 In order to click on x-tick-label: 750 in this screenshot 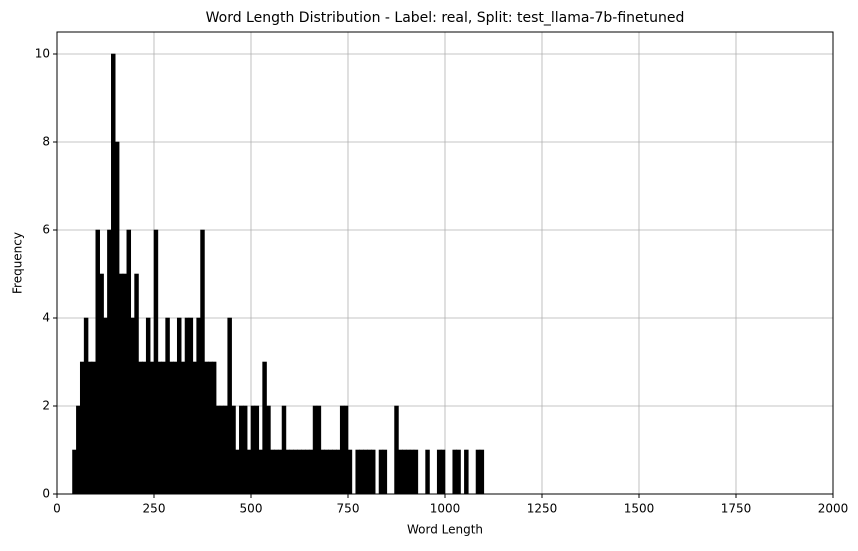, I will do `click(348, 509)`.